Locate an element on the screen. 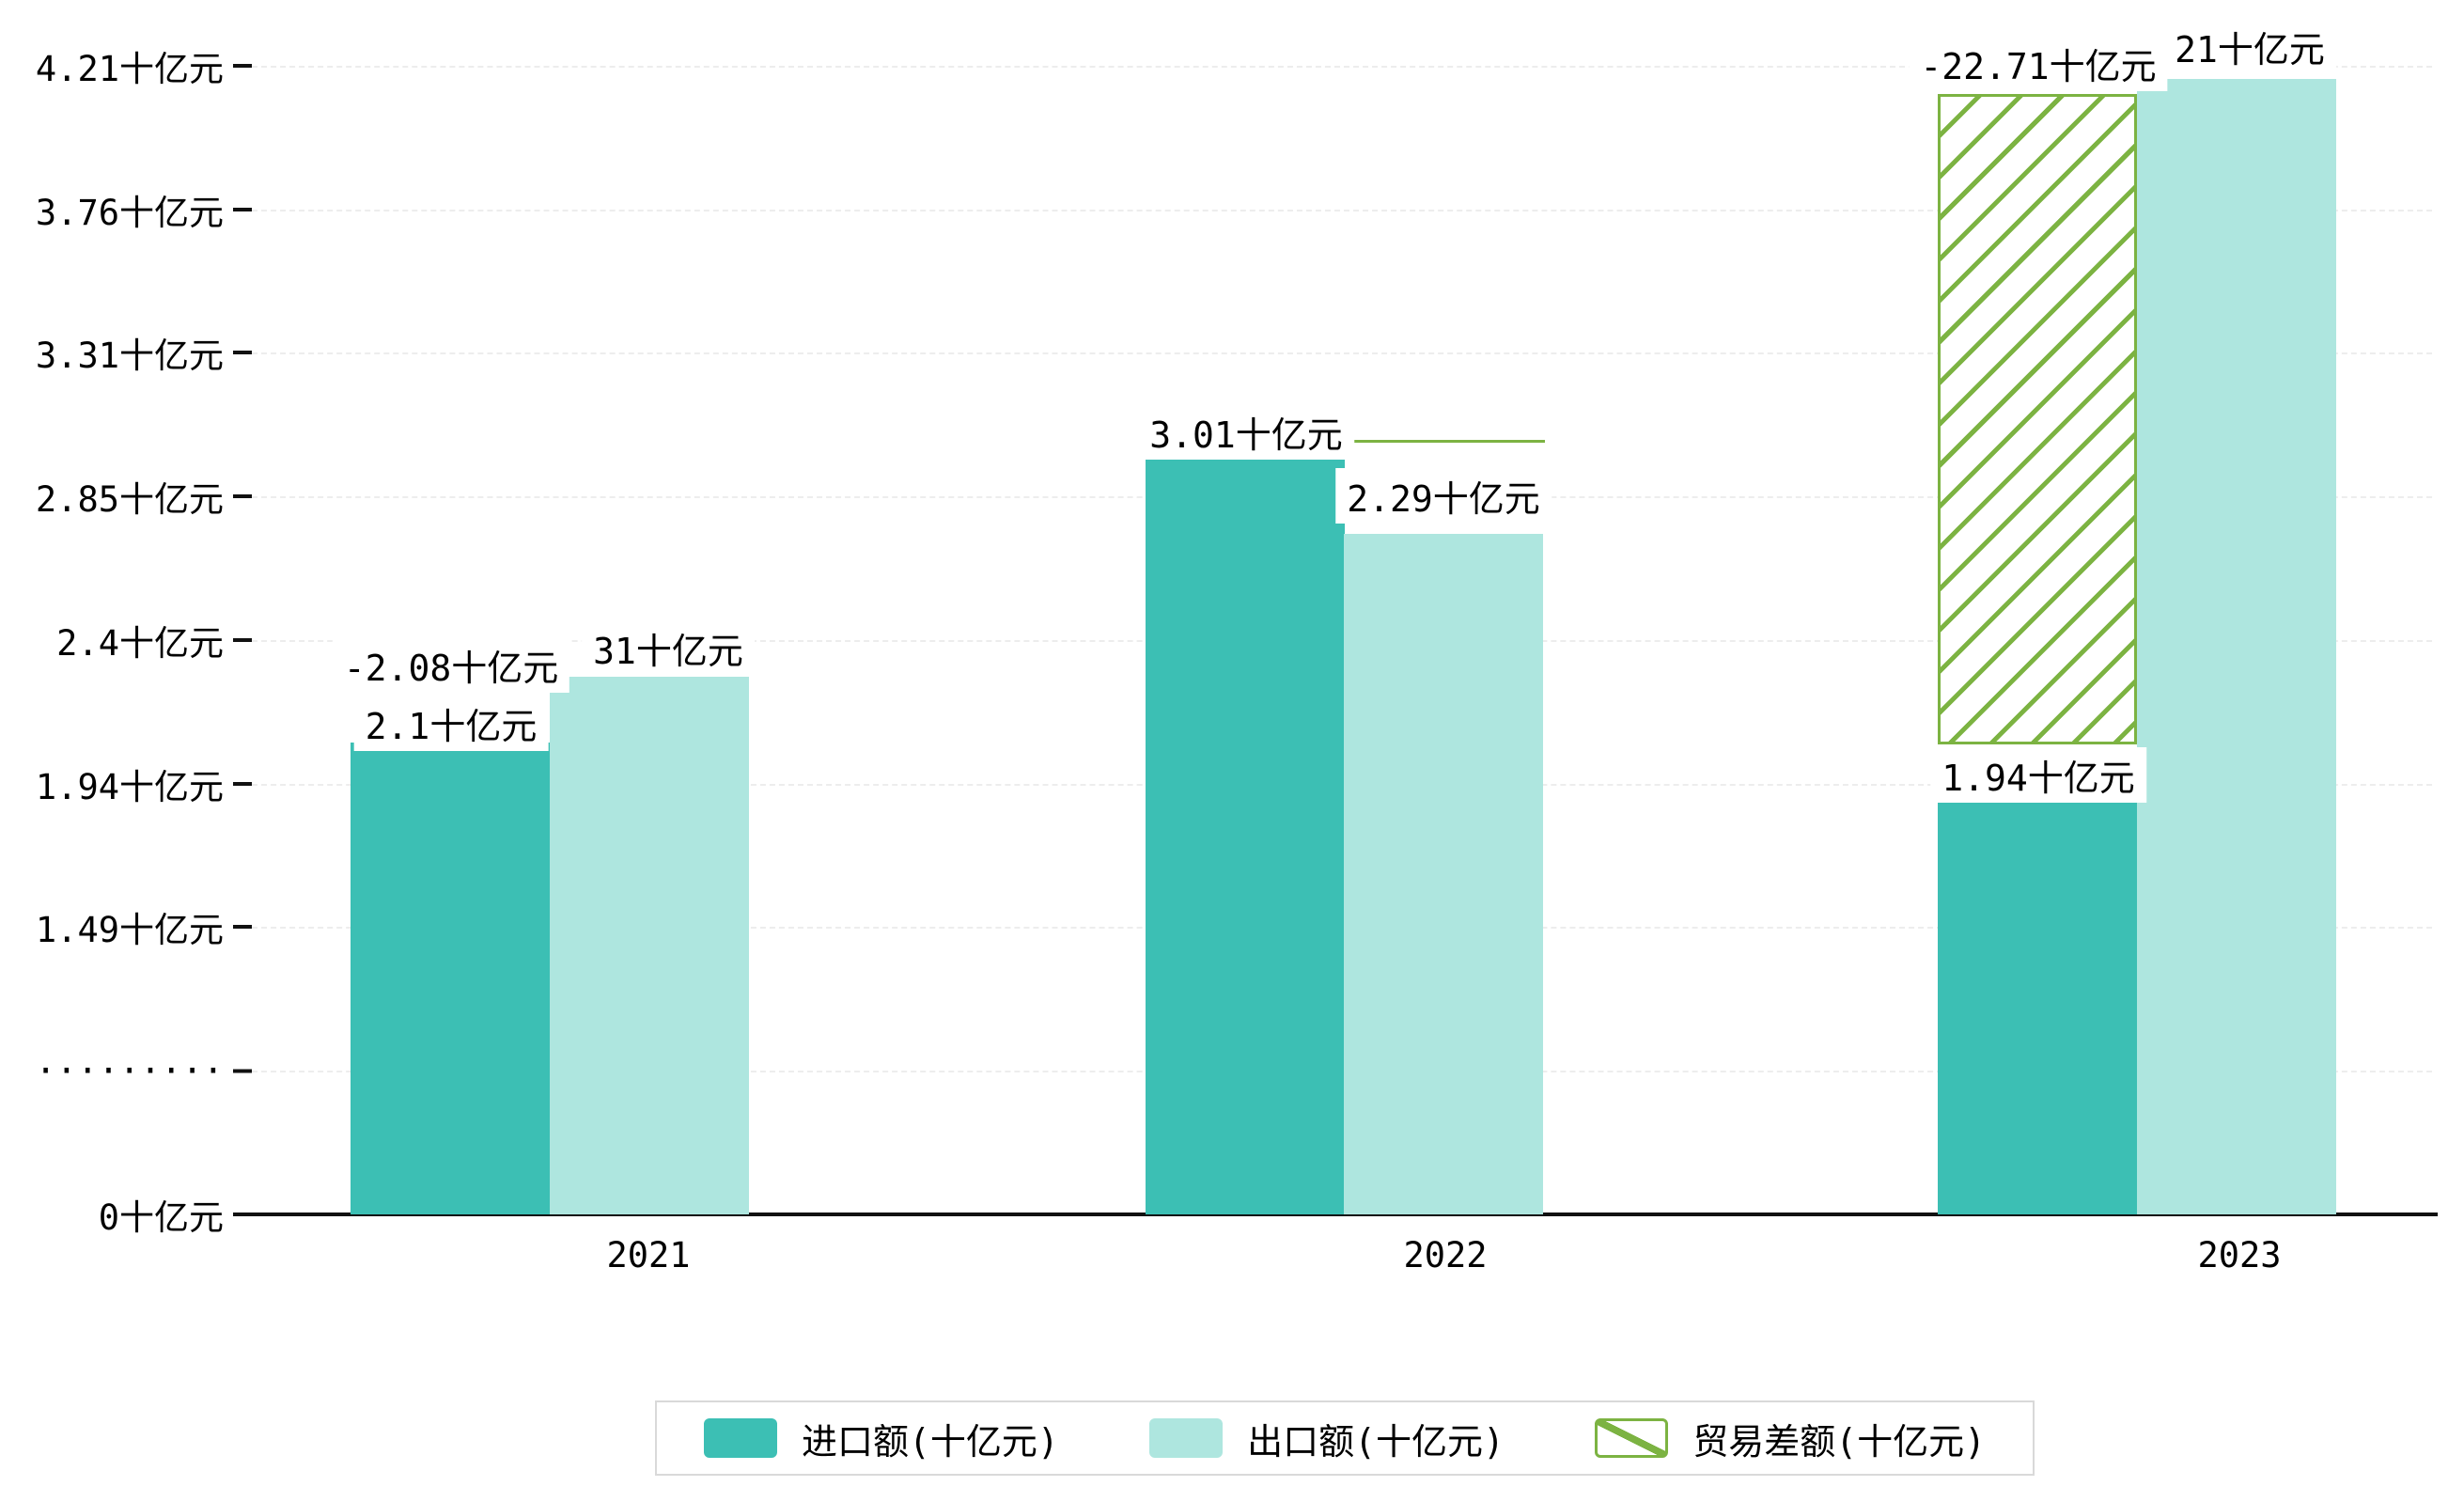  y-tick-label: ········· is located at coordinates (129, 1070).